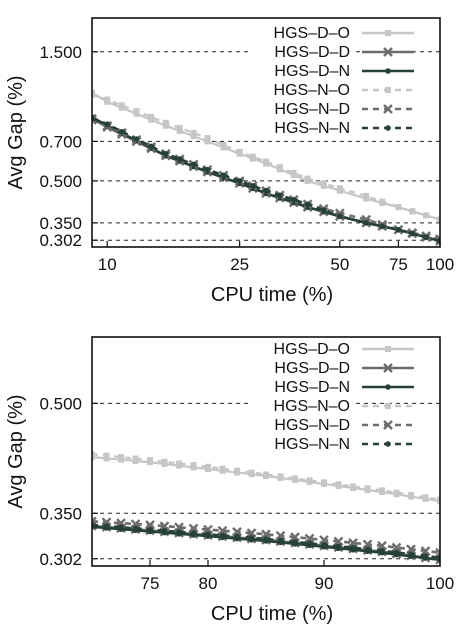 This screenshot has height=632, width=474. Describe the element at coordinates (60, 240) in the screenshot. I see `y-tick-label: 0.302` at that location.